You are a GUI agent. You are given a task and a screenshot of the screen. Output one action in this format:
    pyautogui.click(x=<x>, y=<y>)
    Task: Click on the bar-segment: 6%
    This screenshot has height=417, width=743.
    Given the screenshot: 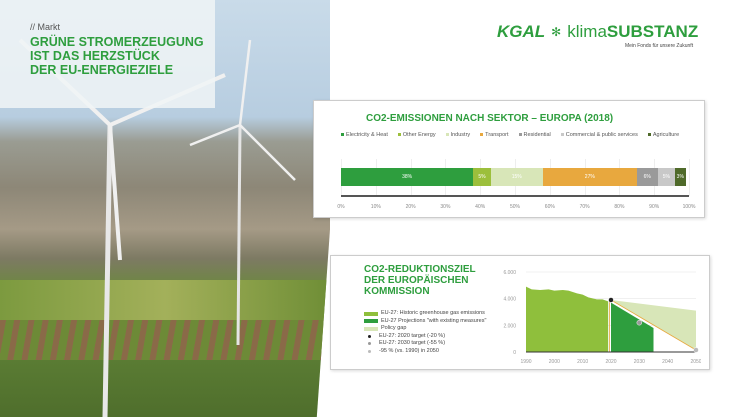 What is the action you would take?
    pyautogui.click(x=647, y=177)
    